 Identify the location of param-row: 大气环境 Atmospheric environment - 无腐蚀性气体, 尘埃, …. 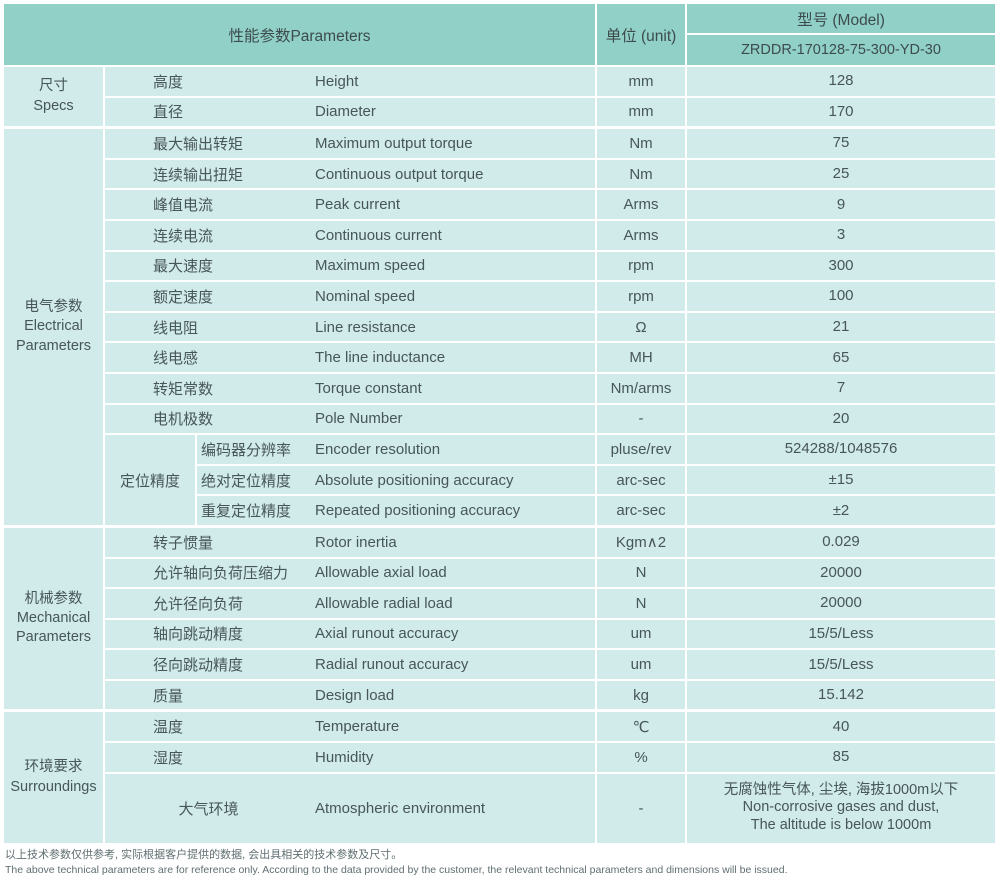
(550, 808).